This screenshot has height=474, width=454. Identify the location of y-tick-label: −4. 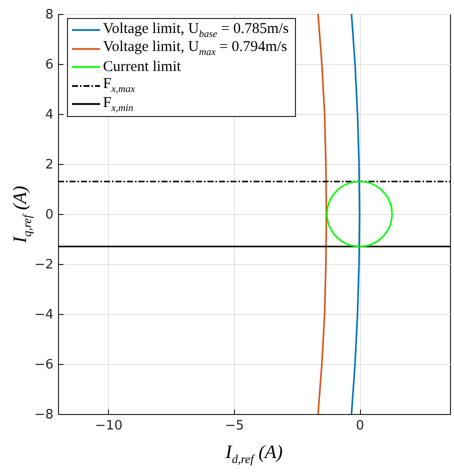
(44, 315).